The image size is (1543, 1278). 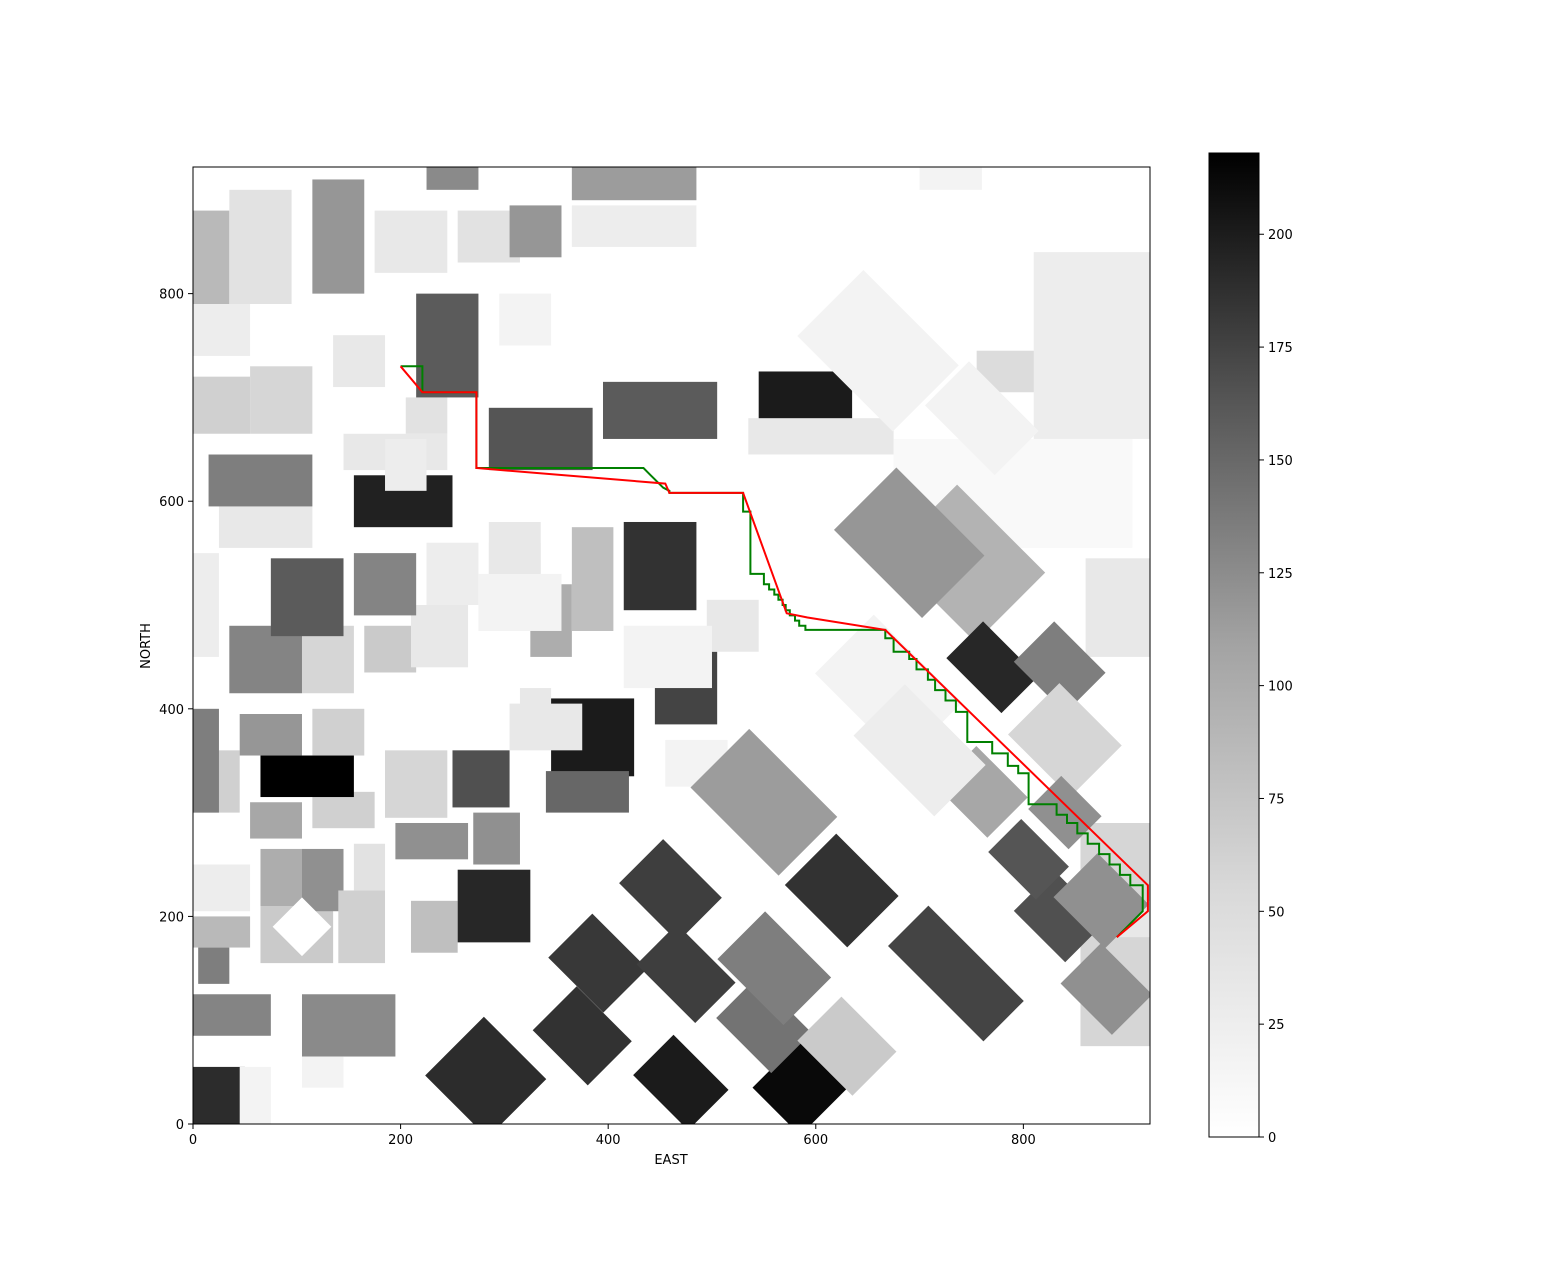 What do you see at coordinates (193, 1140) in the screenshot?
I see `x-tick-label: 0` at bounding box center [193, 1140].